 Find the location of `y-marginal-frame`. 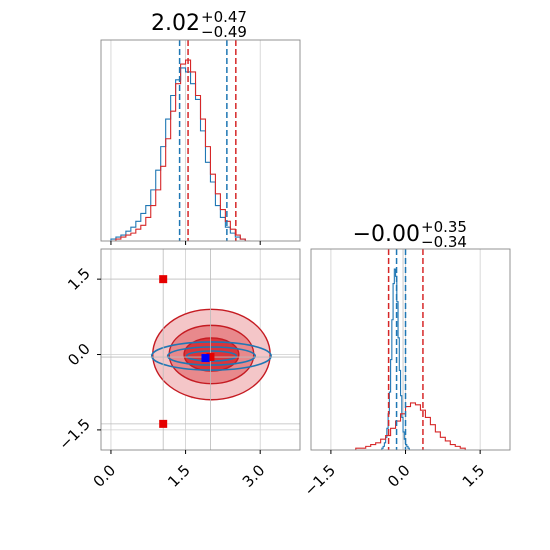

y-marginal-frame is located at coordinates (410, 349).